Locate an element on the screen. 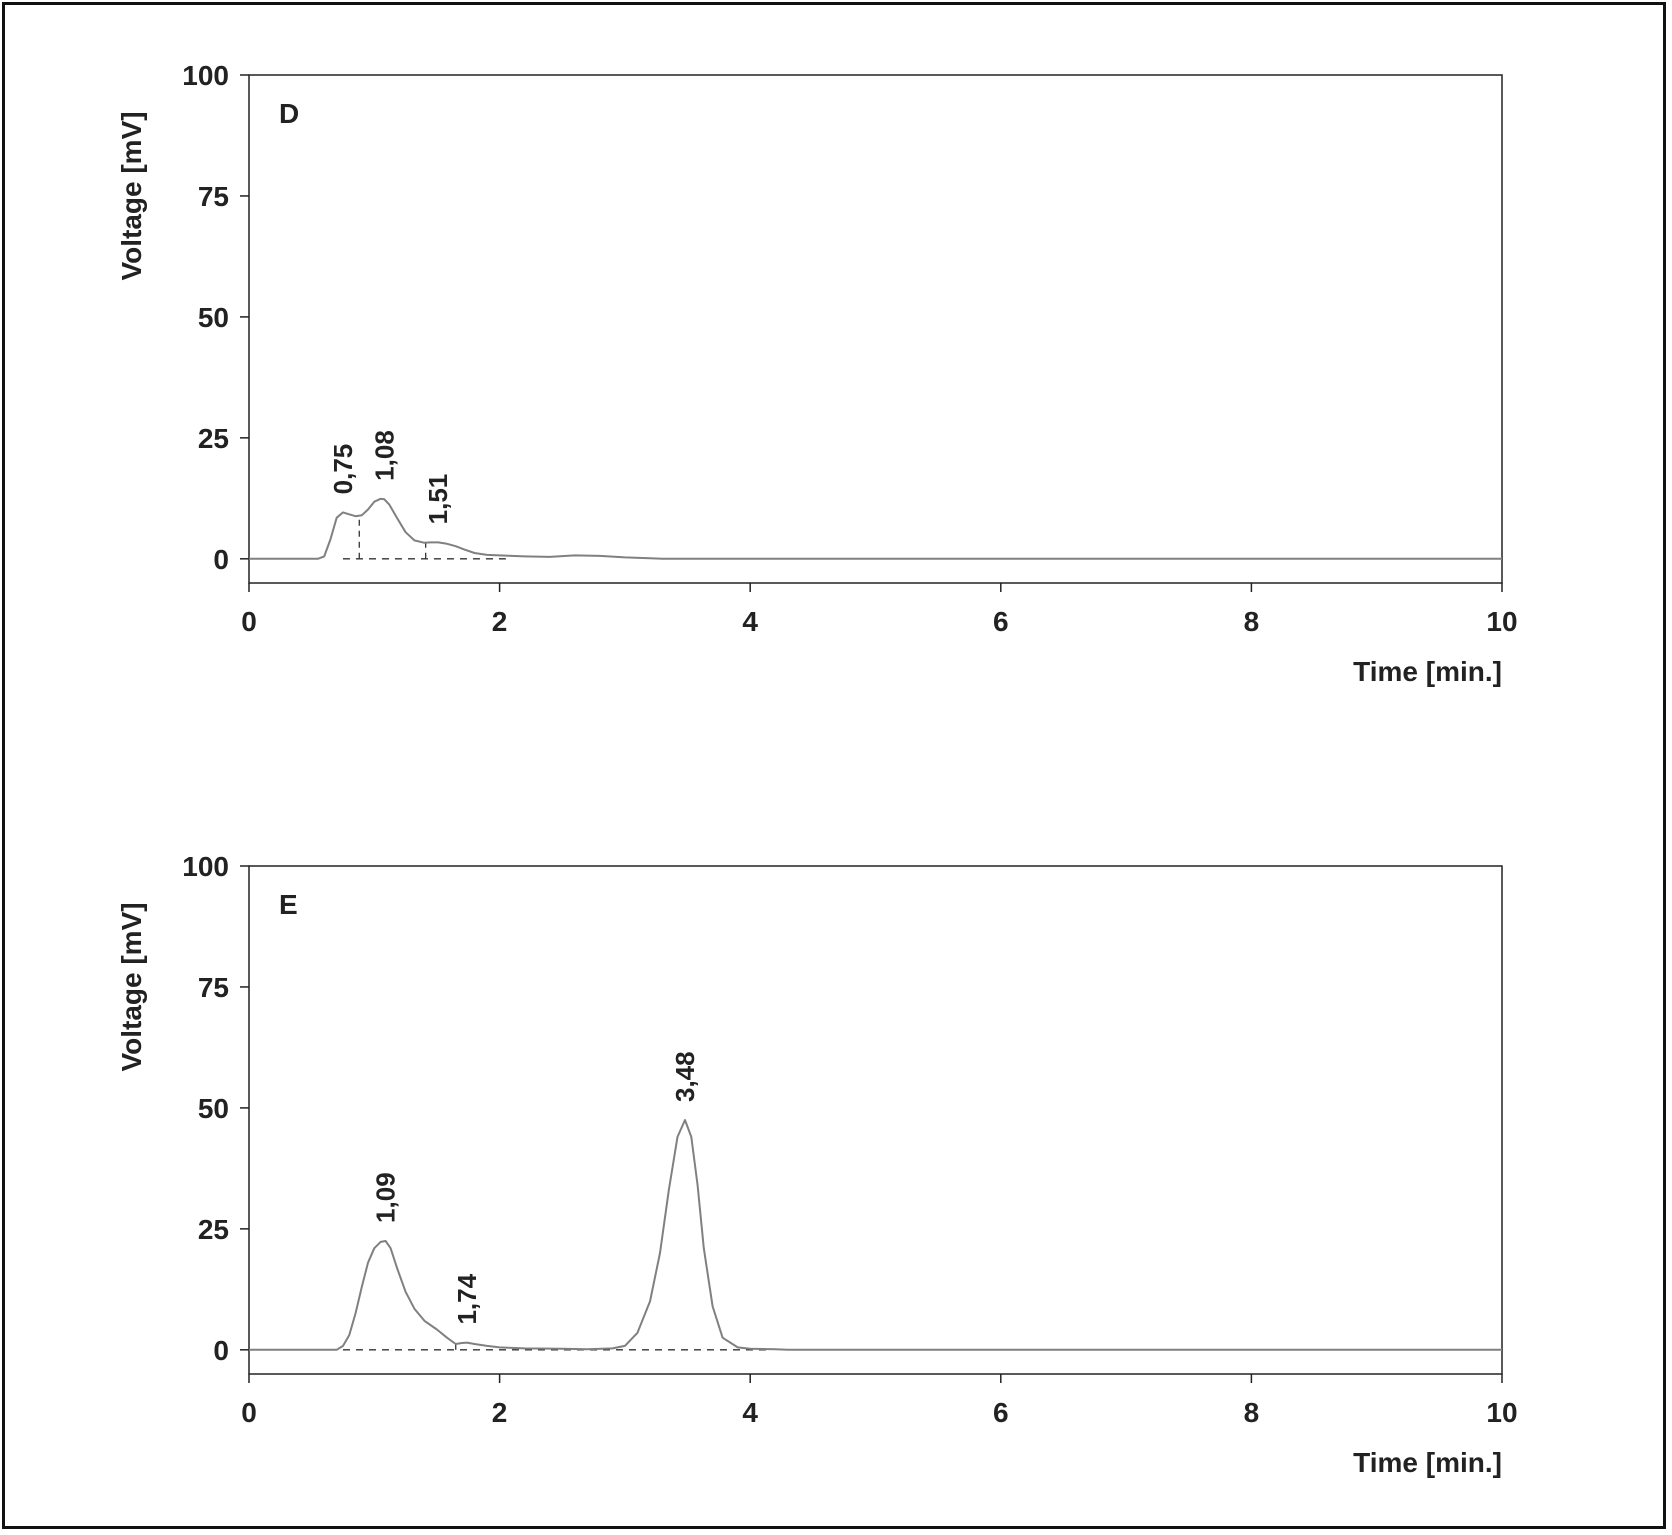  peak-retention-label: 1,09 is located at coordinates (386, 1197).